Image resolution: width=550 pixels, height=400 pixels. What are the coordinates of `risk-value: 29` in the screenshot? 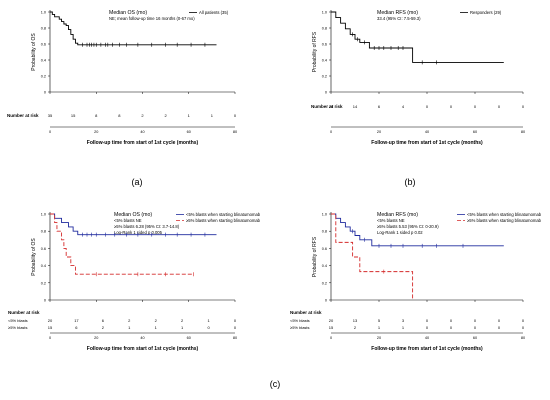 It's located at (331, 106).